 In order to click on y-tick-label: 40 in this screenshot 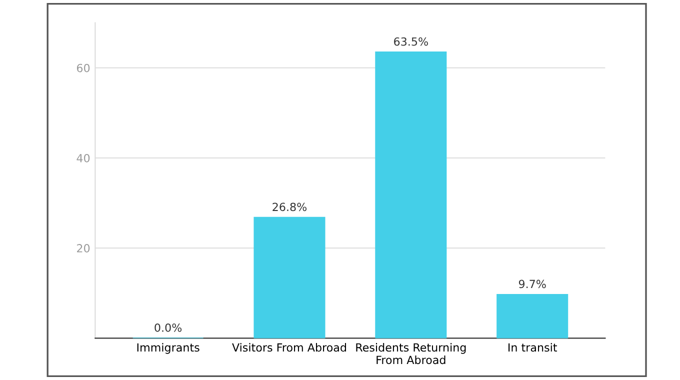, I will do `click(83, 158)`.